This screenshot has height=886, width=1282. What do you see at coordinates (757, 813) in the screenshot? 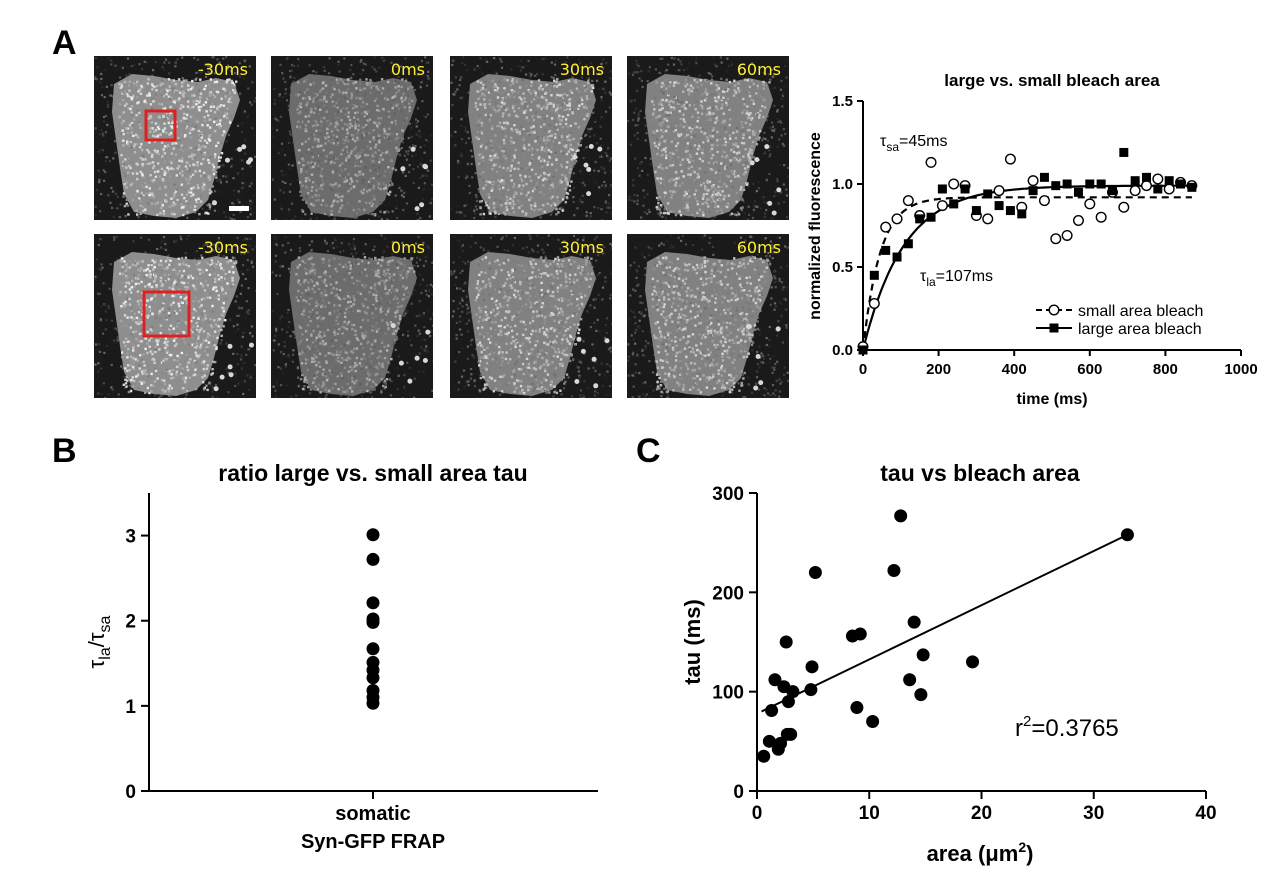
I see `chart-c-x-tick-label: 0` at bounding box center [757, 813].